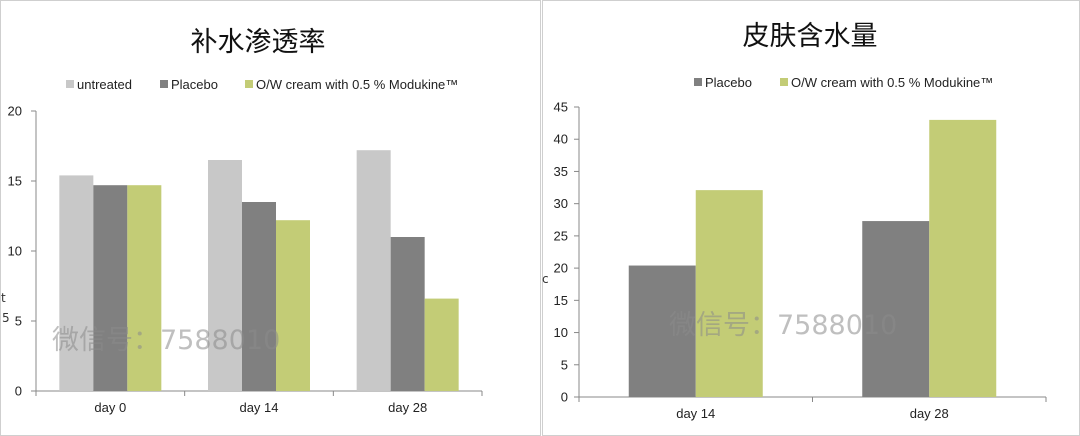 This screenshot has height=436, width=1080. I want to click on right-y-tick-label: 40, so click(561, 139).